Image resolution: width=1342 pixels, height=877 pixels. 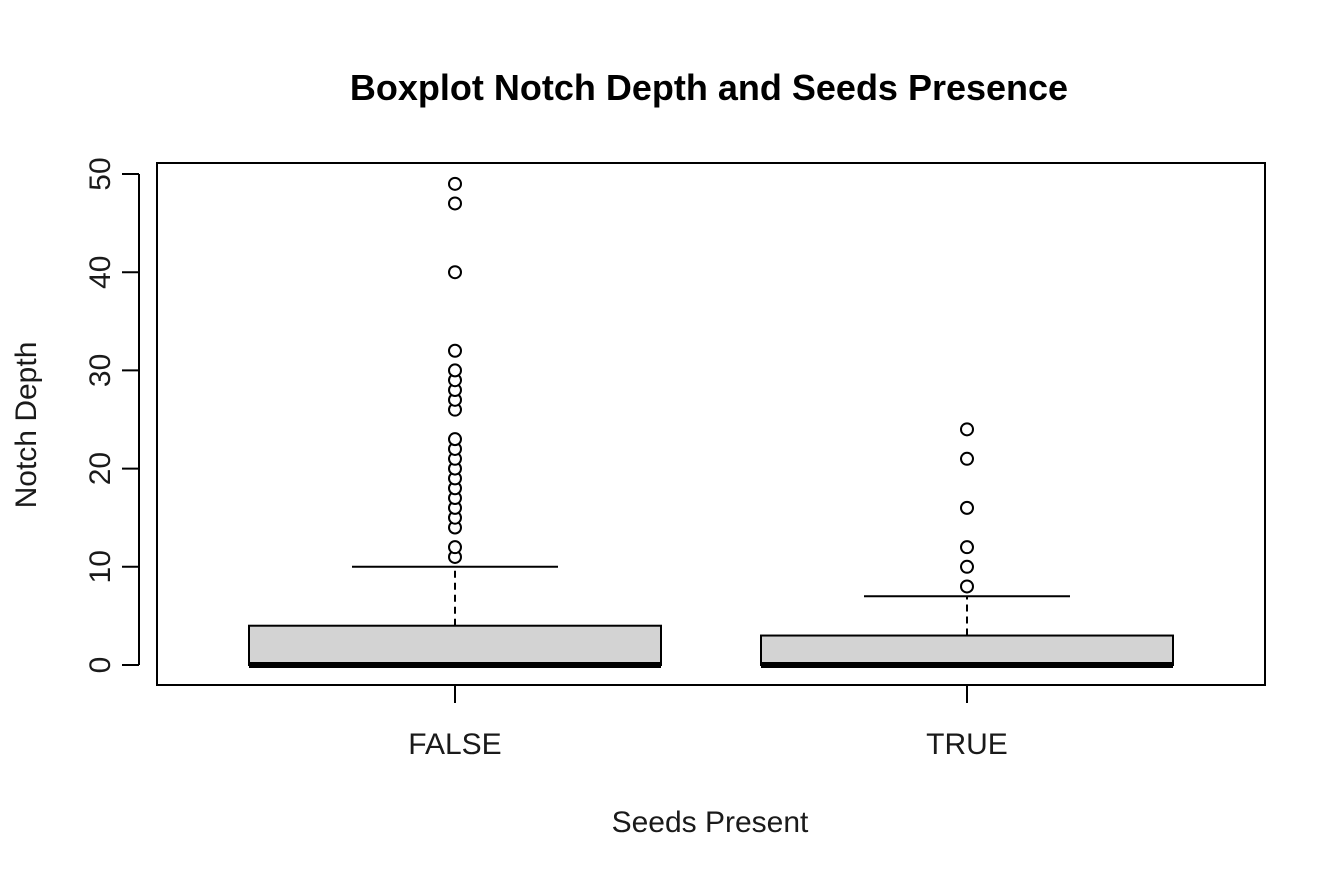 What do you see at coordinates (100, 665) in the screenshot?
I see `y-tick-label: 0` at bounding box center [100, 665].